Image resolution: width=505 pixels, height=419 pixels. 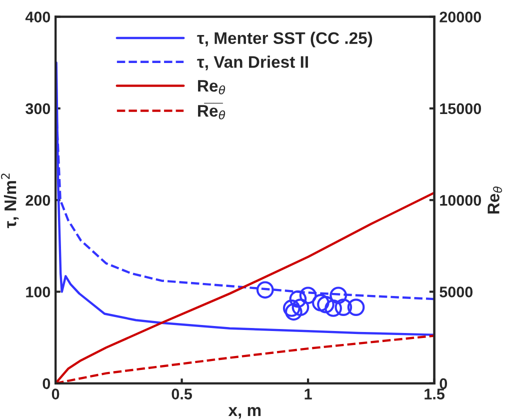 What do you see at coordinates (46, 384) in the screenshot?
I see `y-tick-label: 0` at bounding box center [46, 384].